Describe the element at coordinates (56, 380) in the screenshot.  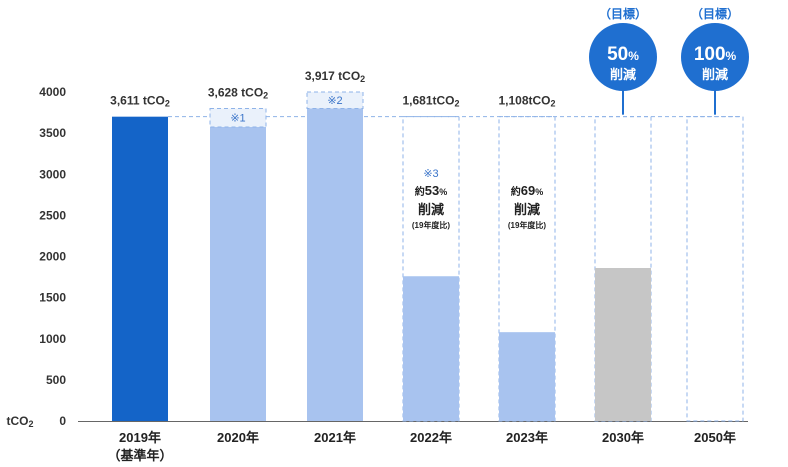
I see `y-tick-label: 500` at that location.